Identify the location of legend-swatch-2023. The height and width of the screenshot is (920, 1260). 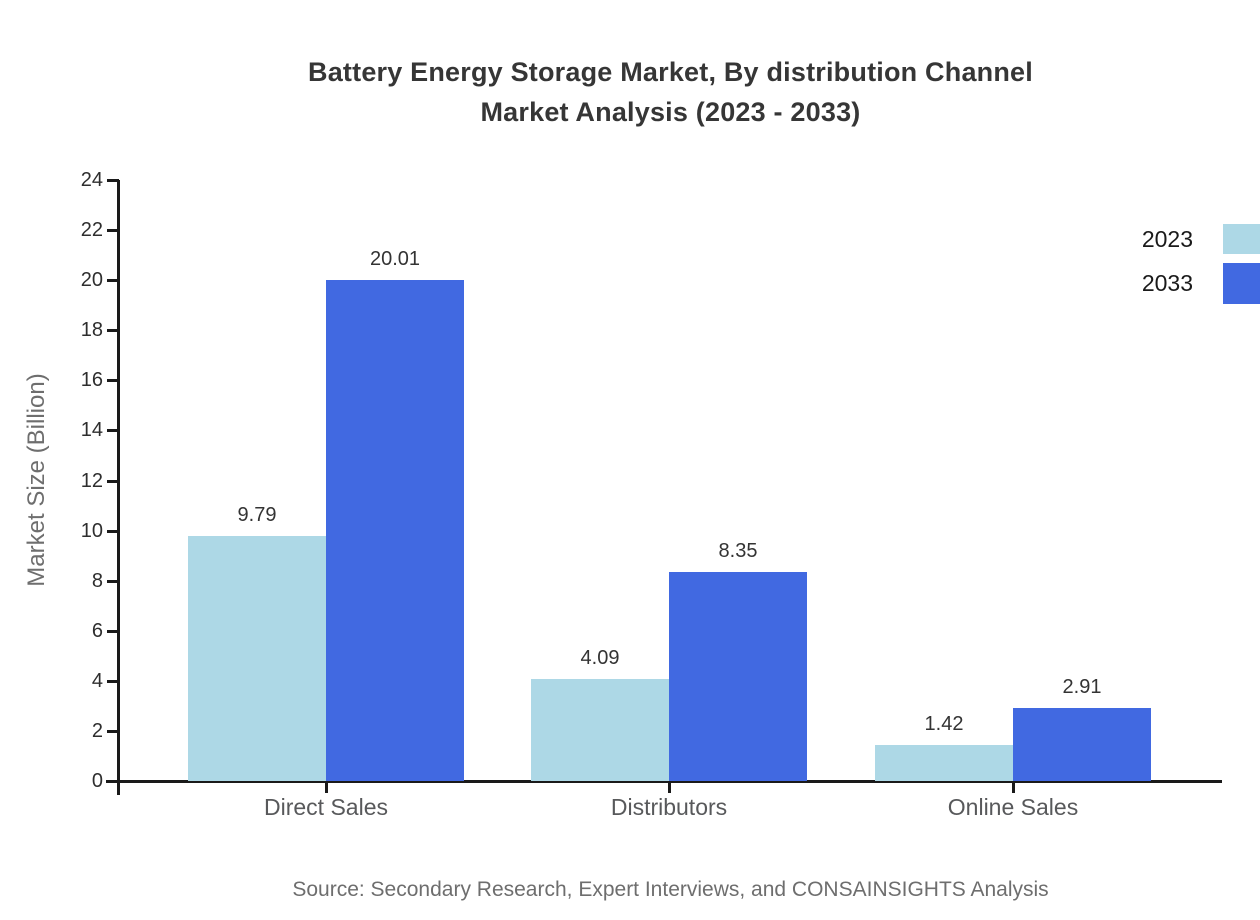
(1241, 239).